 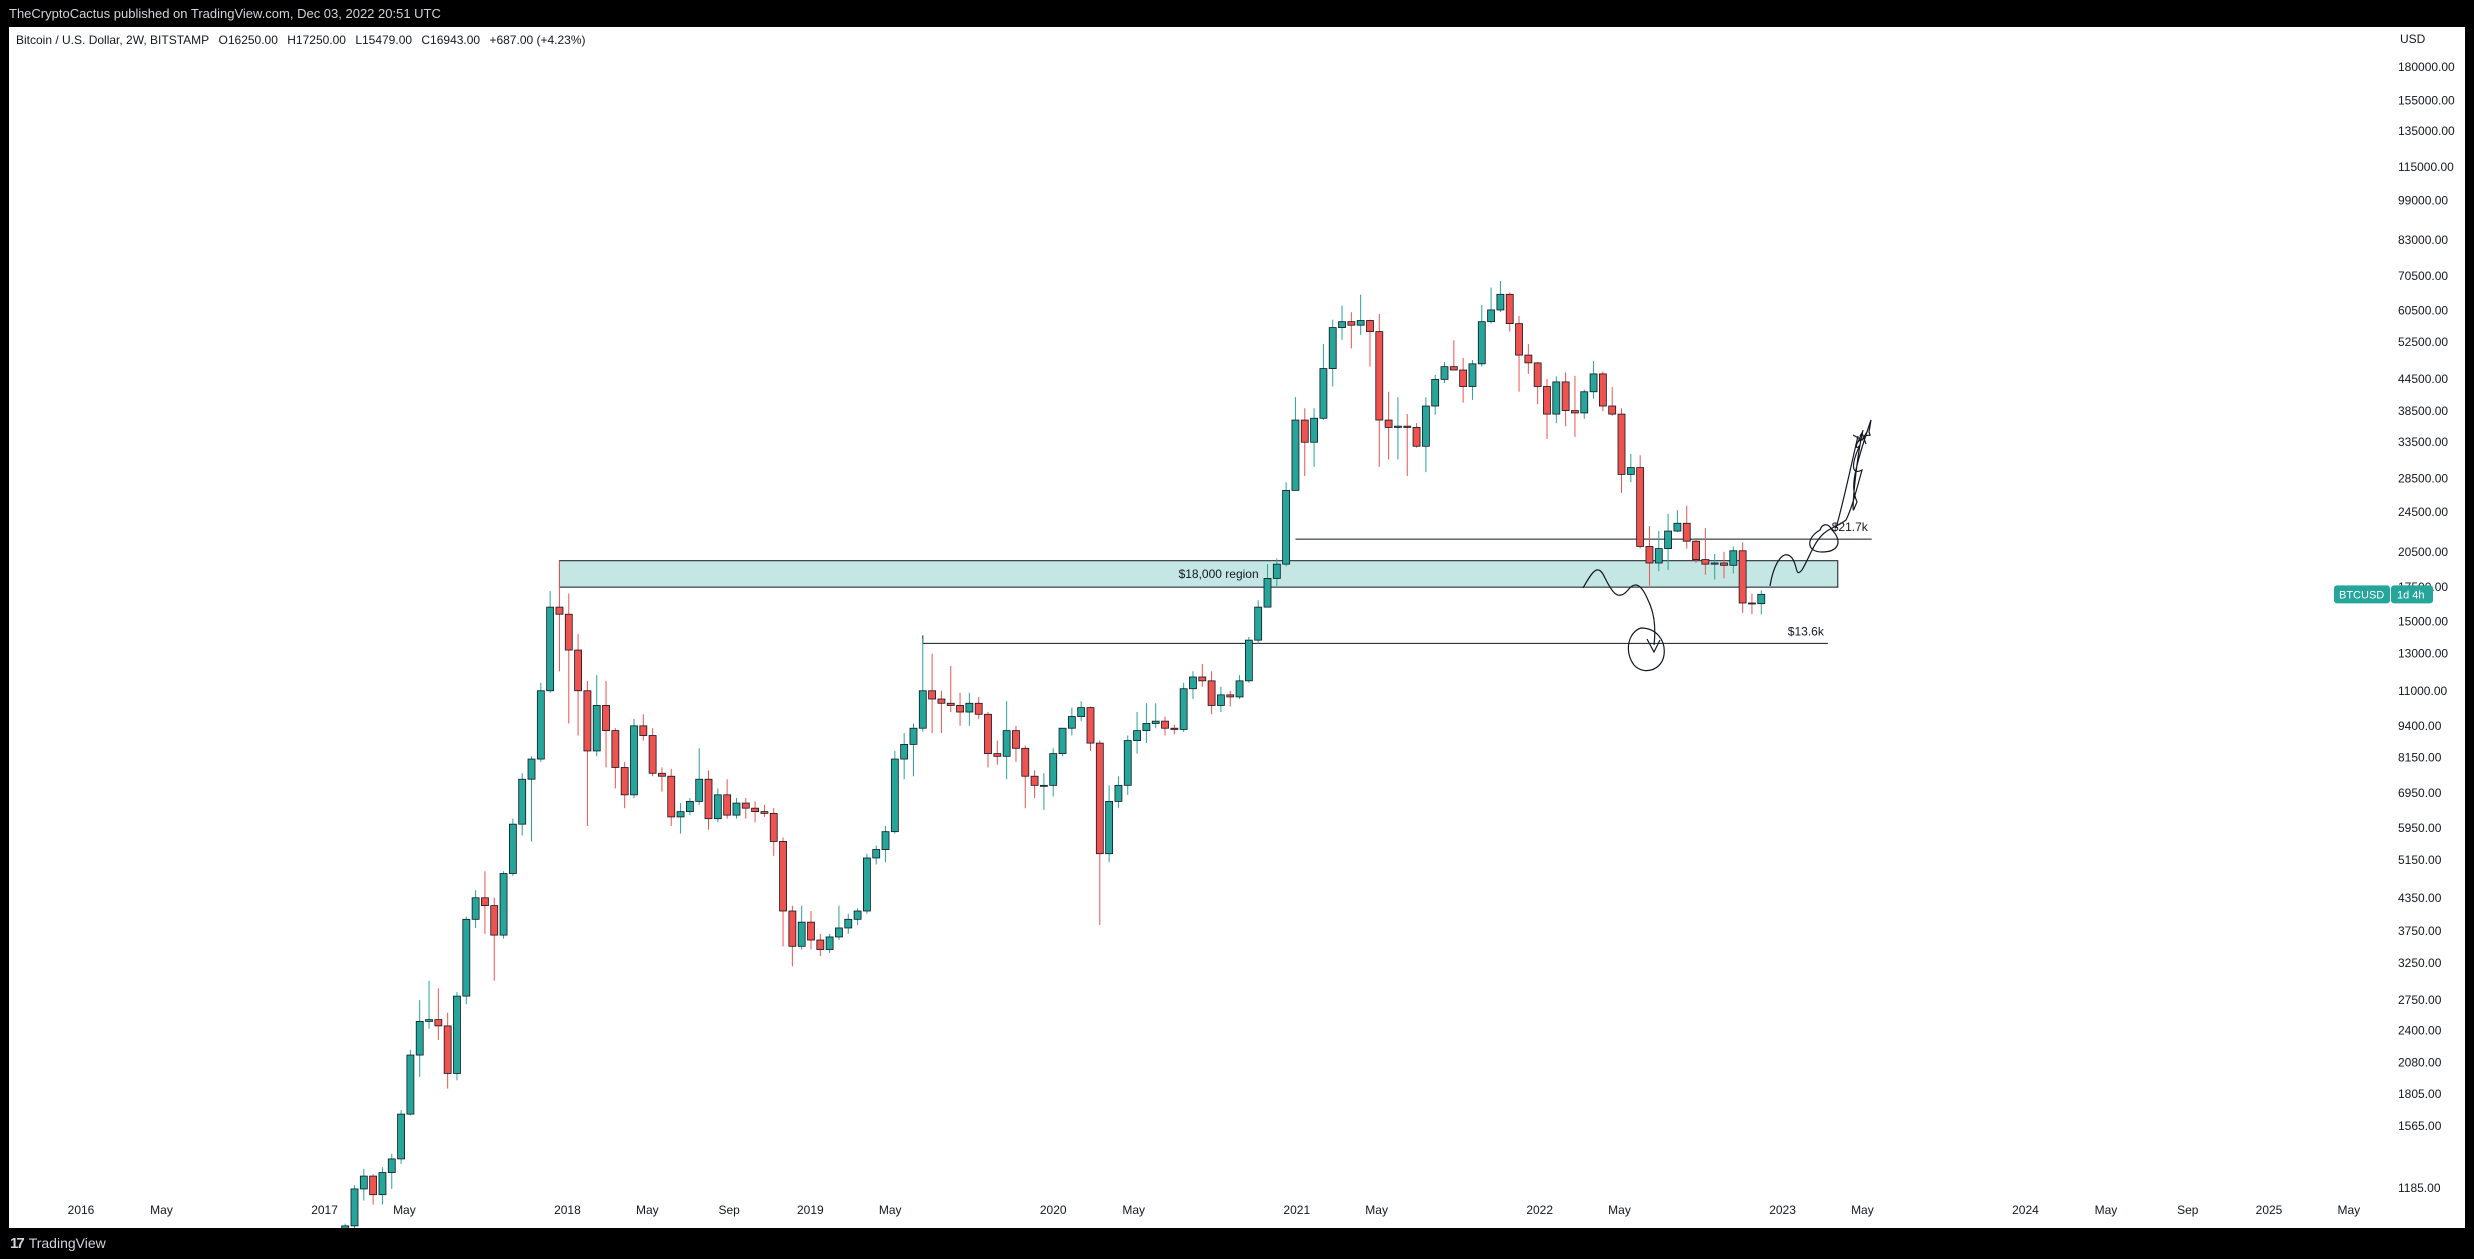 I want to click on y-tick-9: 44500.00, so click(x=2423, y=379).